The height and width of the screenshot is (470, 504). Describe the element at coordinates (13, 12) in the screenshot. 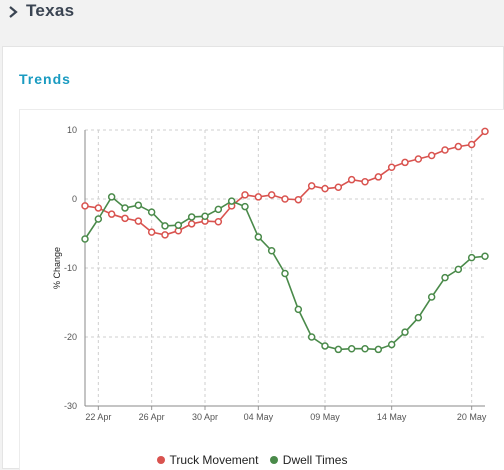

I see `chevron-right-icon` at that location.